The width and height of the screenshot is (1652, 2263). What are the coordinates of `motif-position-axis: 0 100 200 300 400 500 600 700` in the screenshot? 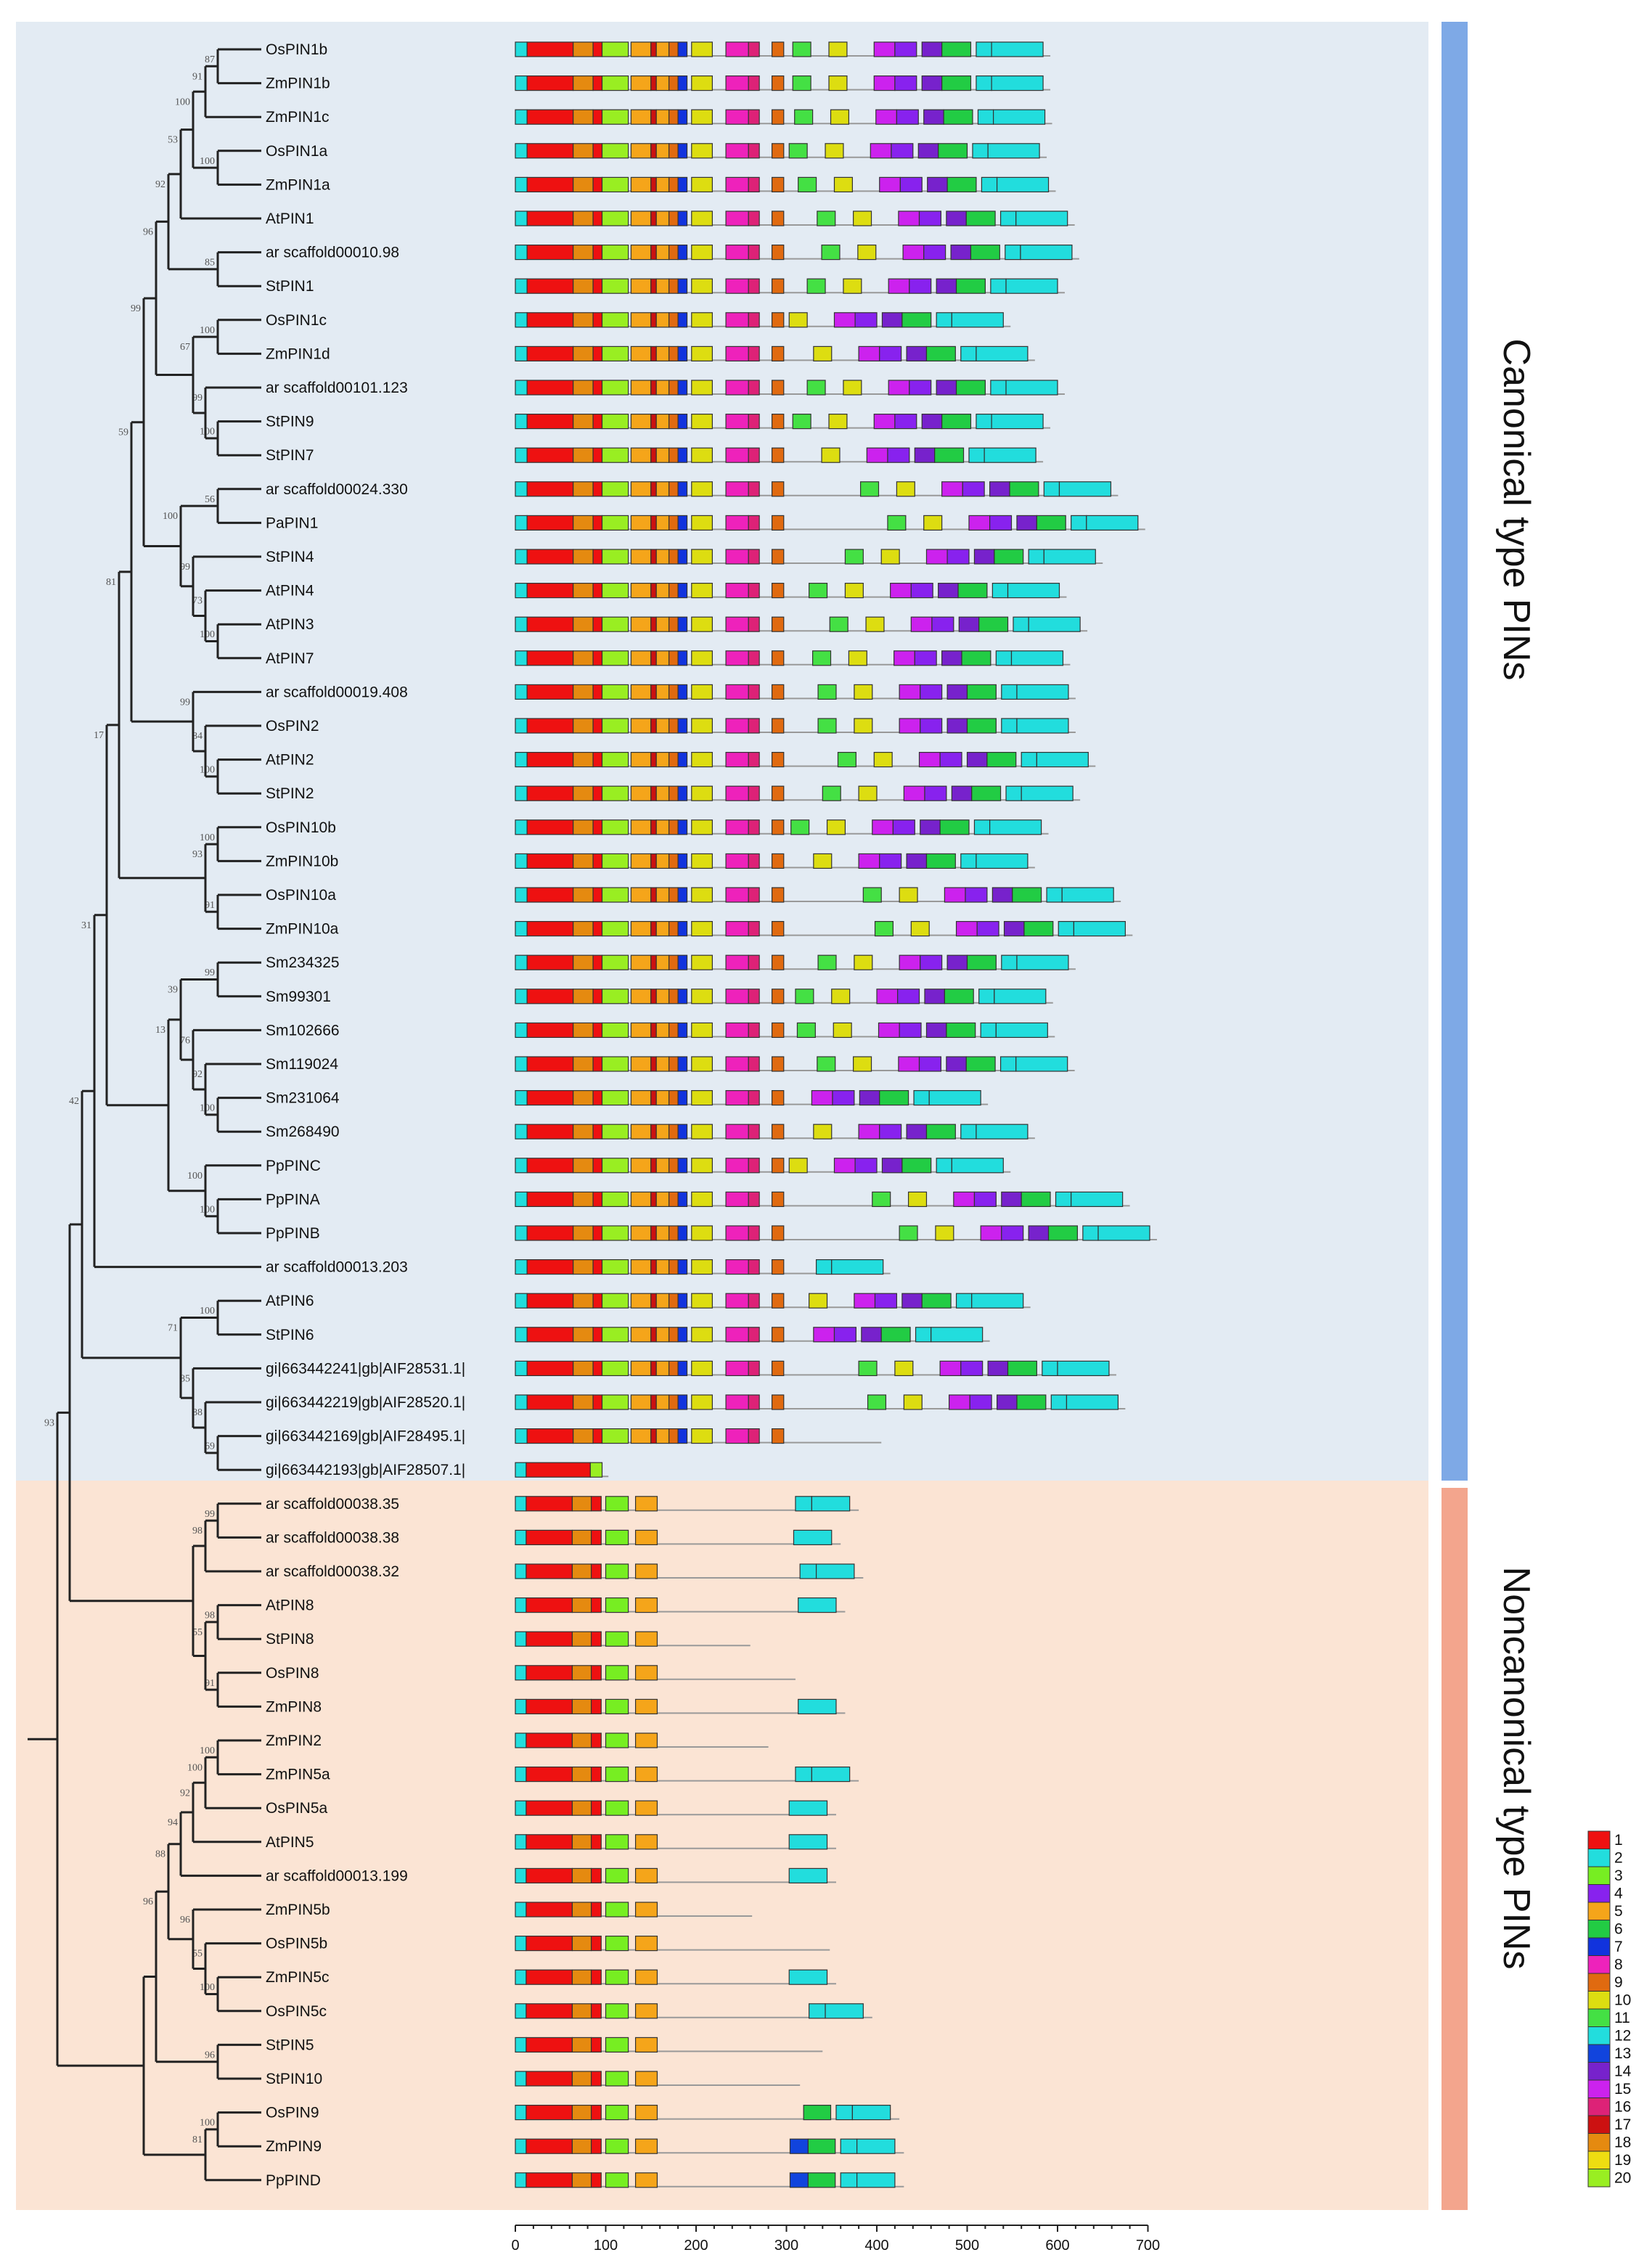 It's located at (835, 2239).